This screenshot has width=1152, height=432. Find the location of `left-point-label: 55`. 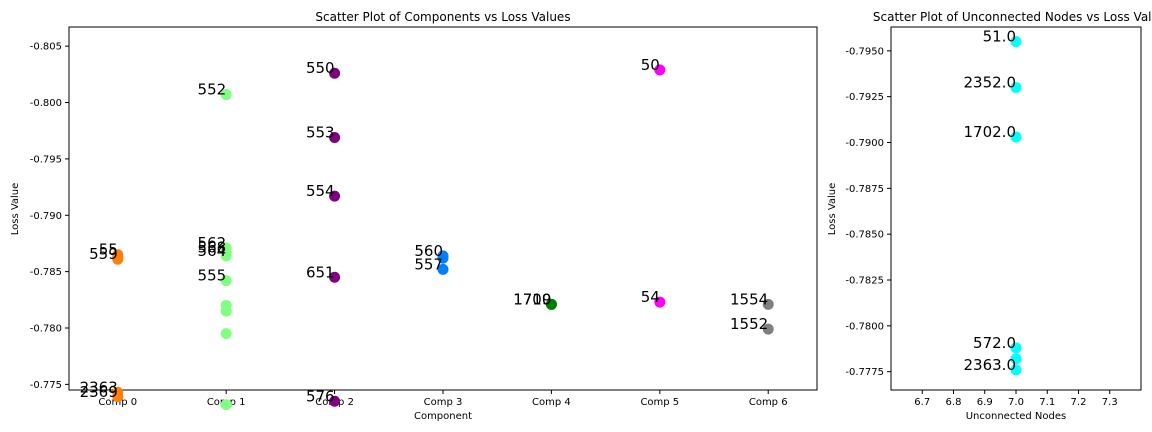

left-point-label: 55 is located at coordinates (108, 250).